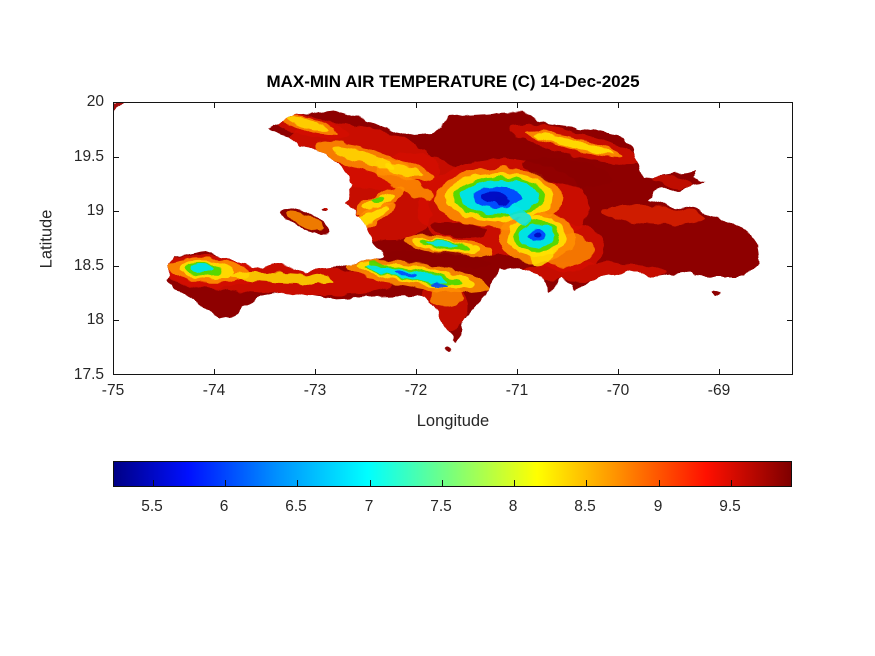 The image size is (875, 656). What do you see at coordinates (658, 506) in the screenshot?
I see `colorbar-tick-label: 9` at bounding box center [658, 506].